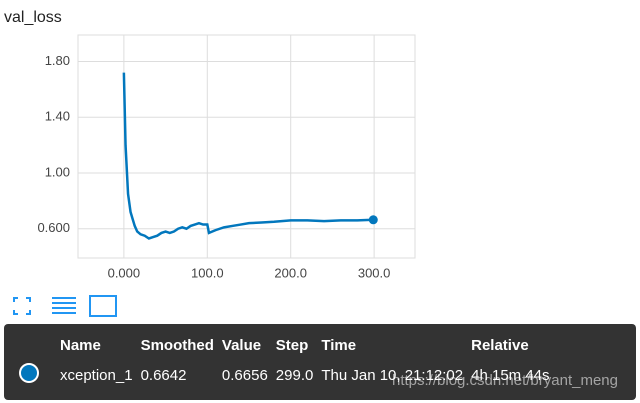 This screenshot has width=640, height=403. Describe the element at coordinates (373, 220) in the screenshot. I see `end-point` at that location.